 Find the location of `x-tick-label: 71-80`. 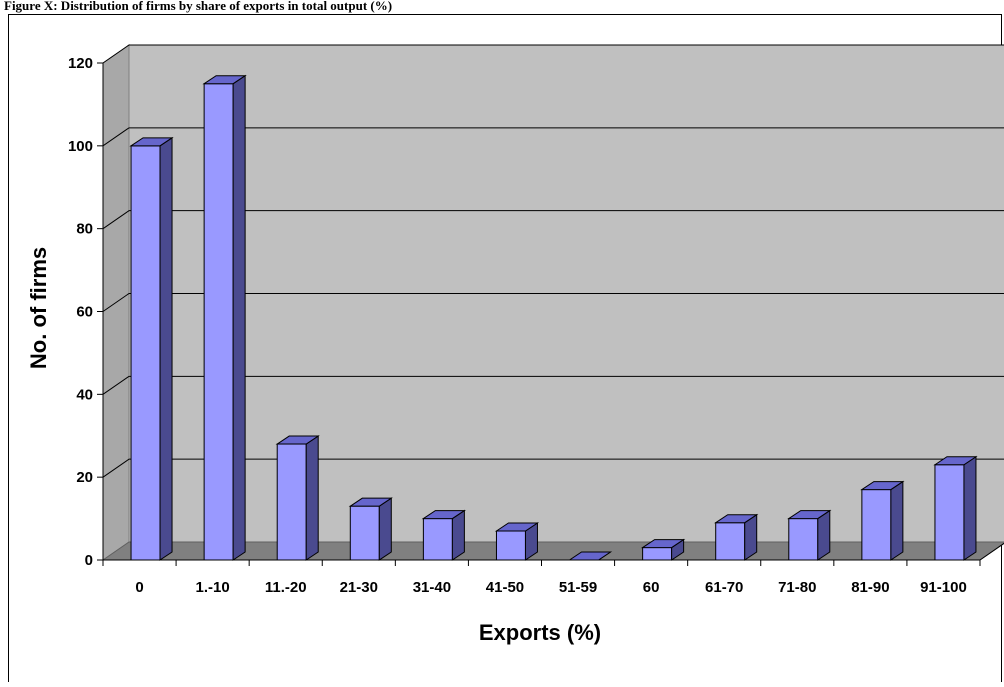

x-tick-label: 71-80 is located at coordinates (797, 587).